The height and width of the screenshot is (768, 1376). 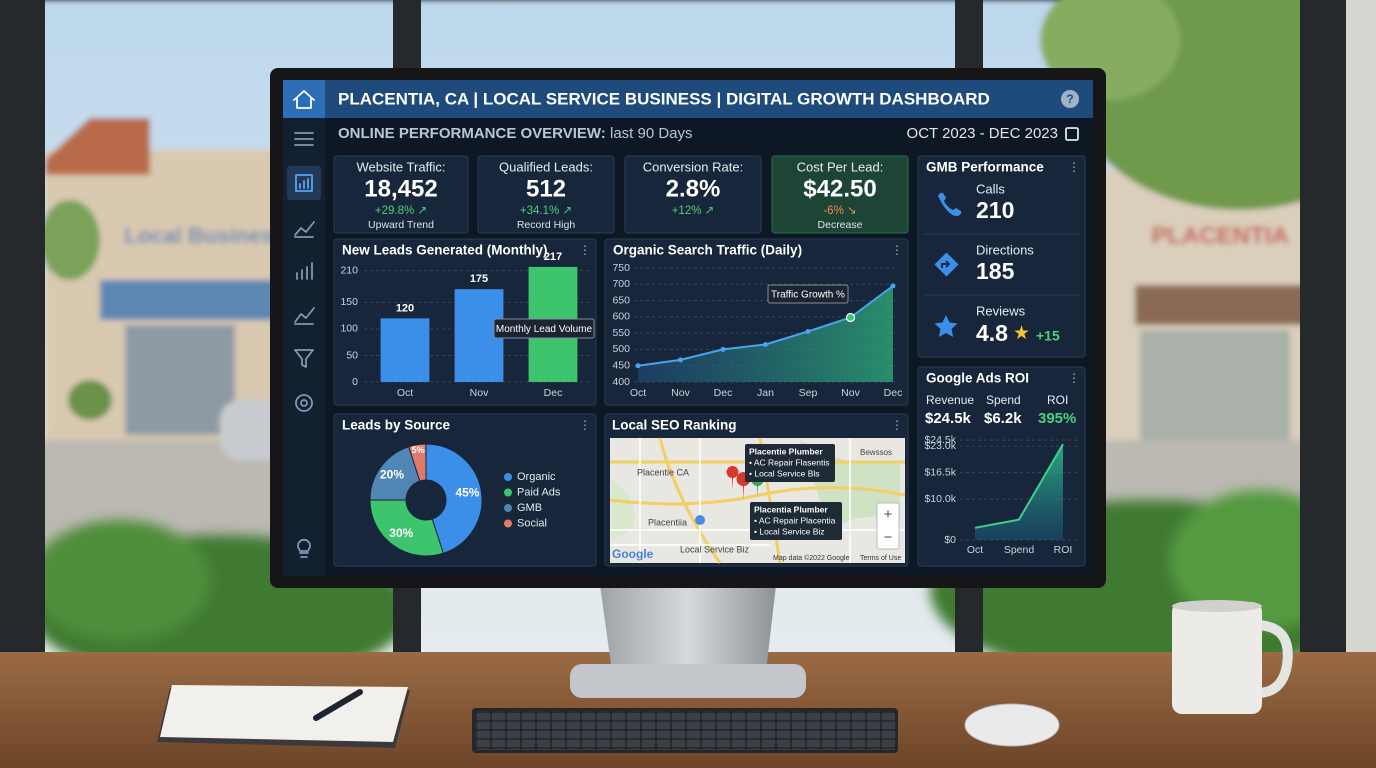 What do you see at coordinates (840, 166) in the screenshot?
I see `kpi-label: Cost Per Lead:` at bounding box center [840, 166].